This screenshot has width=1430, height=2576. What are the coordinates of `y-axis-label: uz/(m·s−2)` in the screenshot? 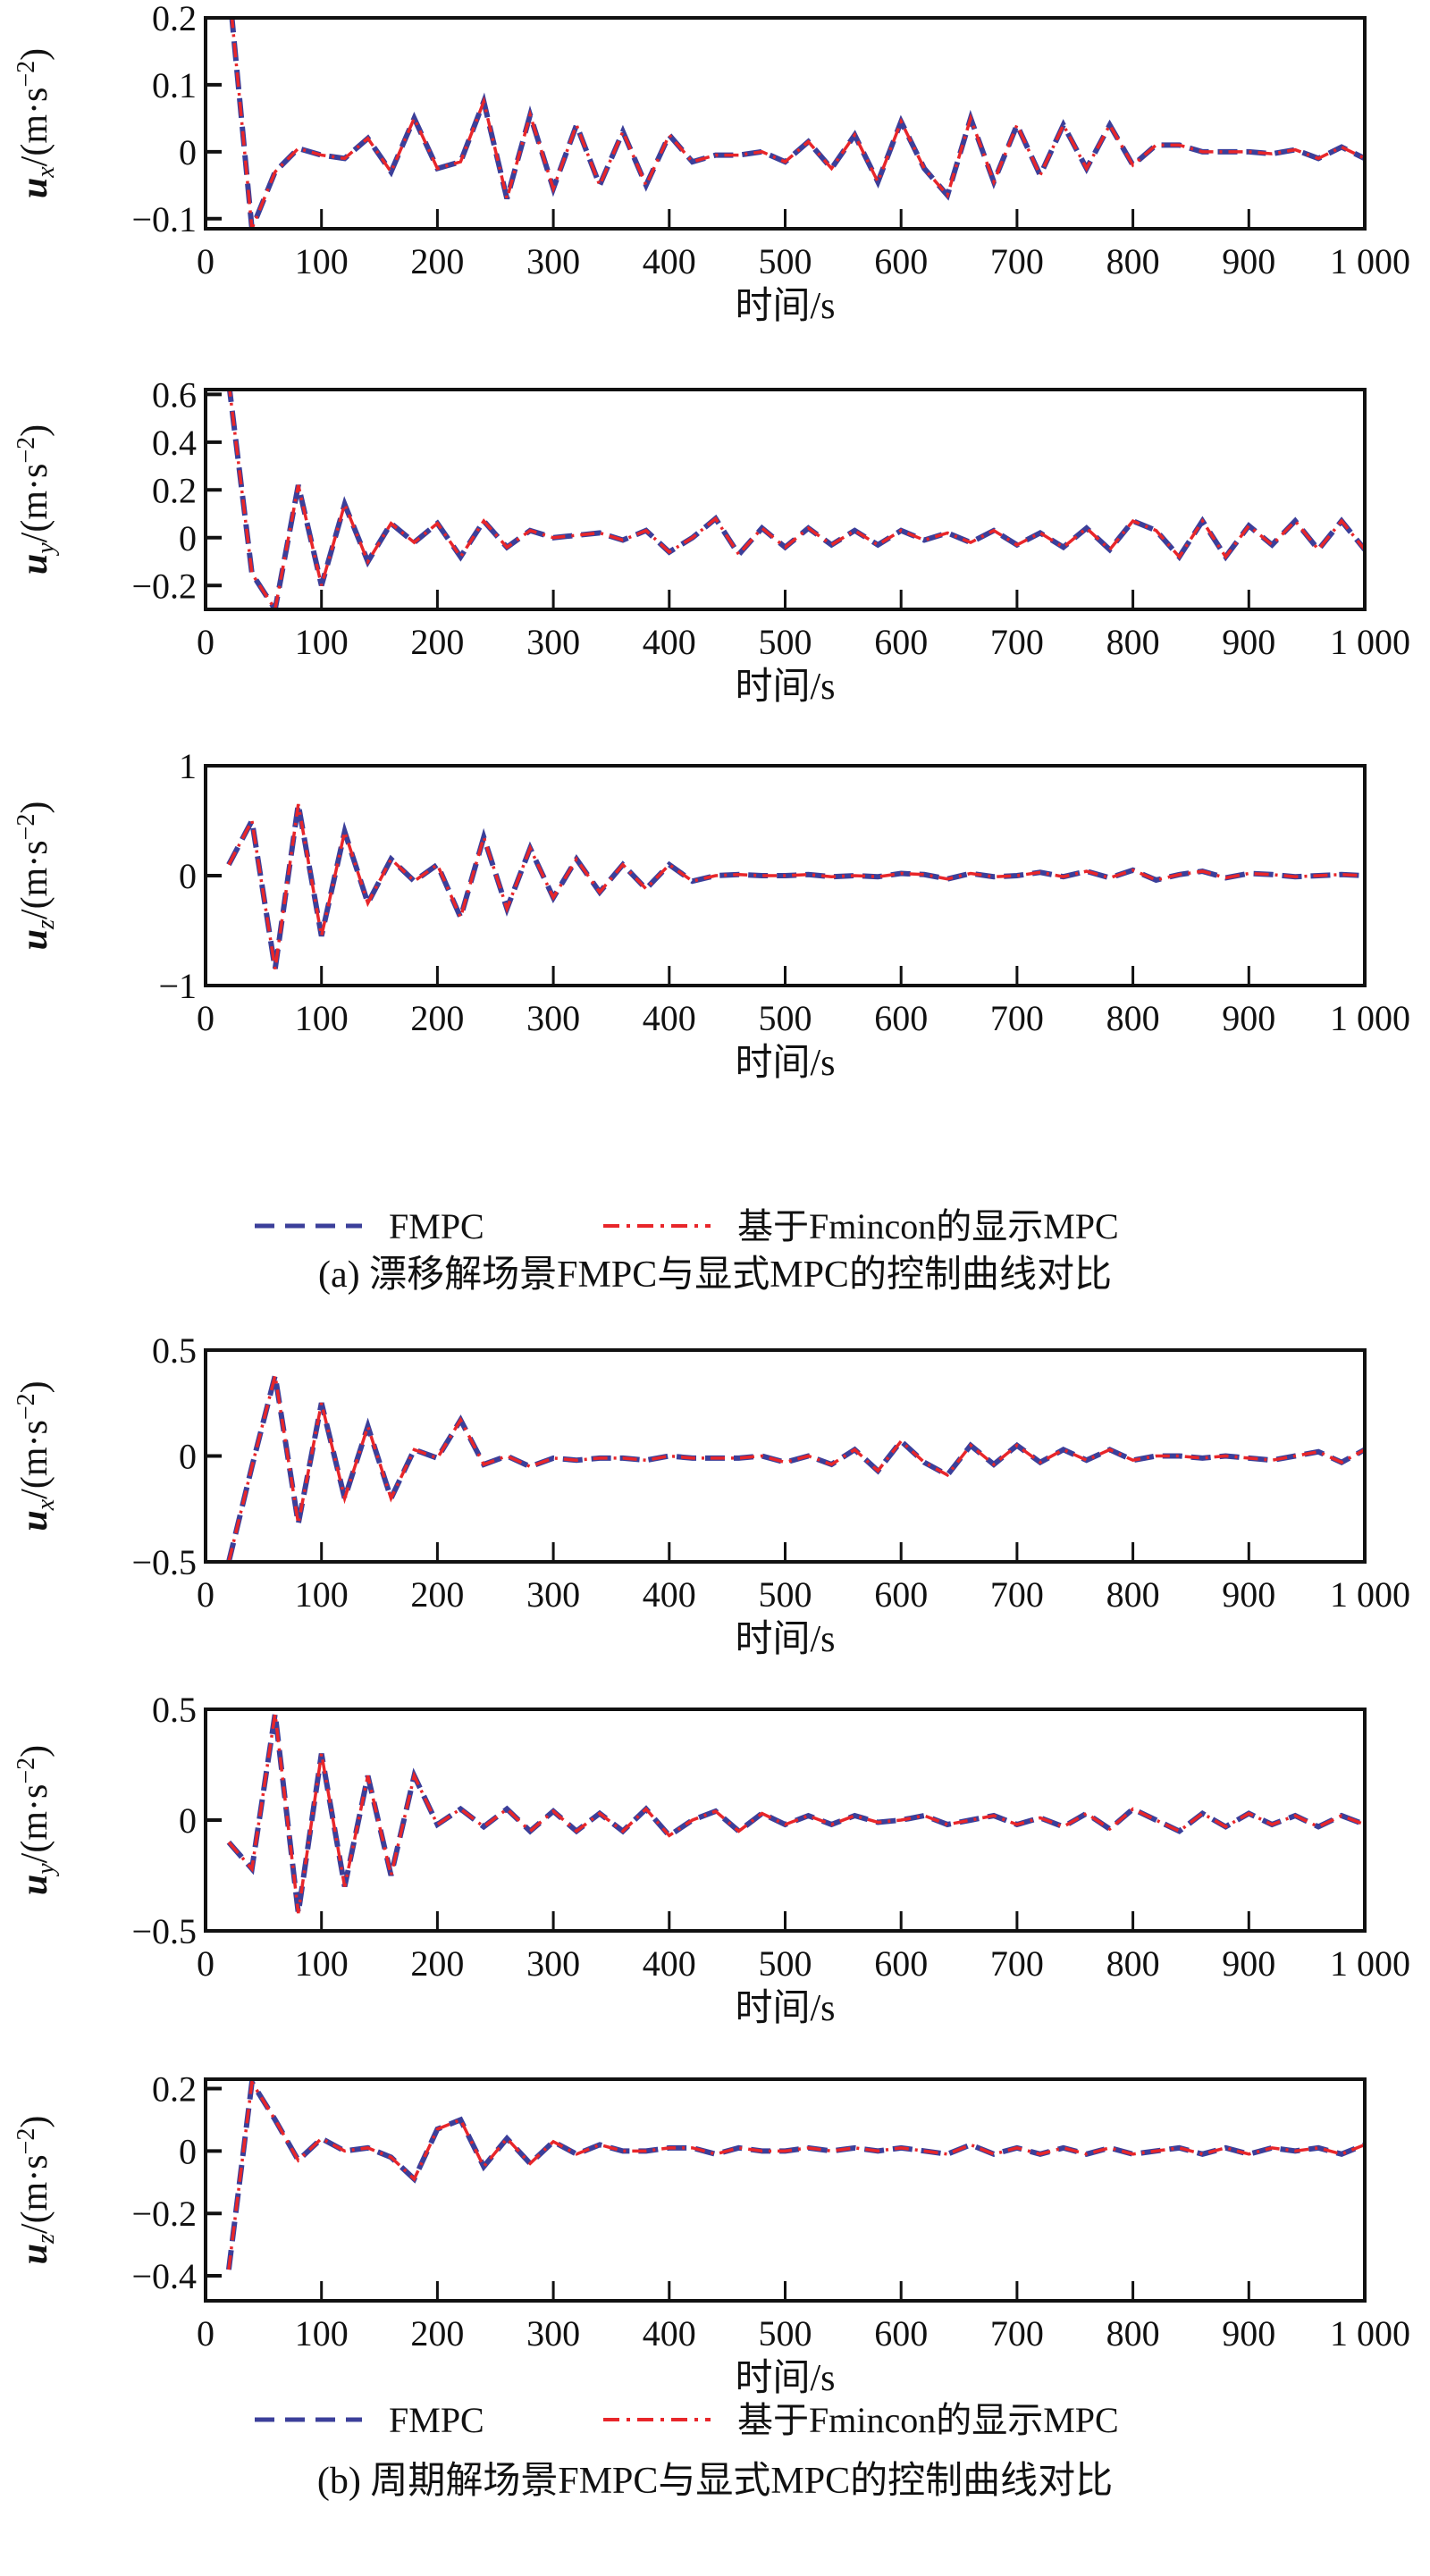 It's located at (36, 2190).